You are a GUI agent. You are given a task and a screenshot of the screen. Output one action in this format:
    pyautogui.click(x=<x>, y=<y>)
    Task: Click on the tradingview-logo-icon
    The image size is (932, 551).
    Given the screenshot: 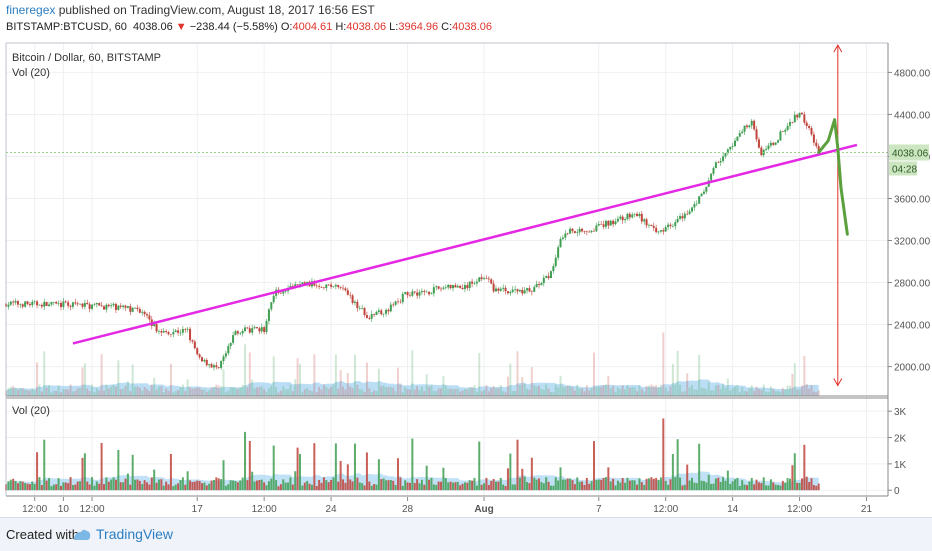 What is the action you would take?
    pyautogui.click(x=82, y=535)
    